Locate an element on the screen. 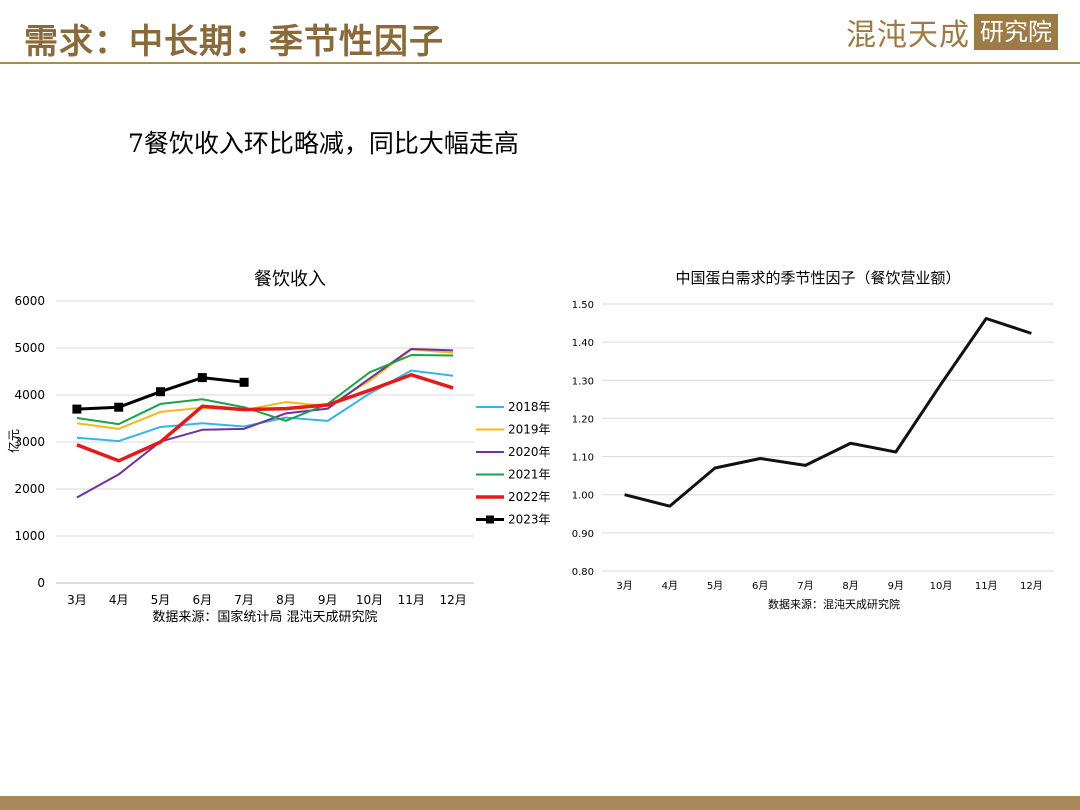  y-tick-label: 5000 is located at coordinates (29, 348).